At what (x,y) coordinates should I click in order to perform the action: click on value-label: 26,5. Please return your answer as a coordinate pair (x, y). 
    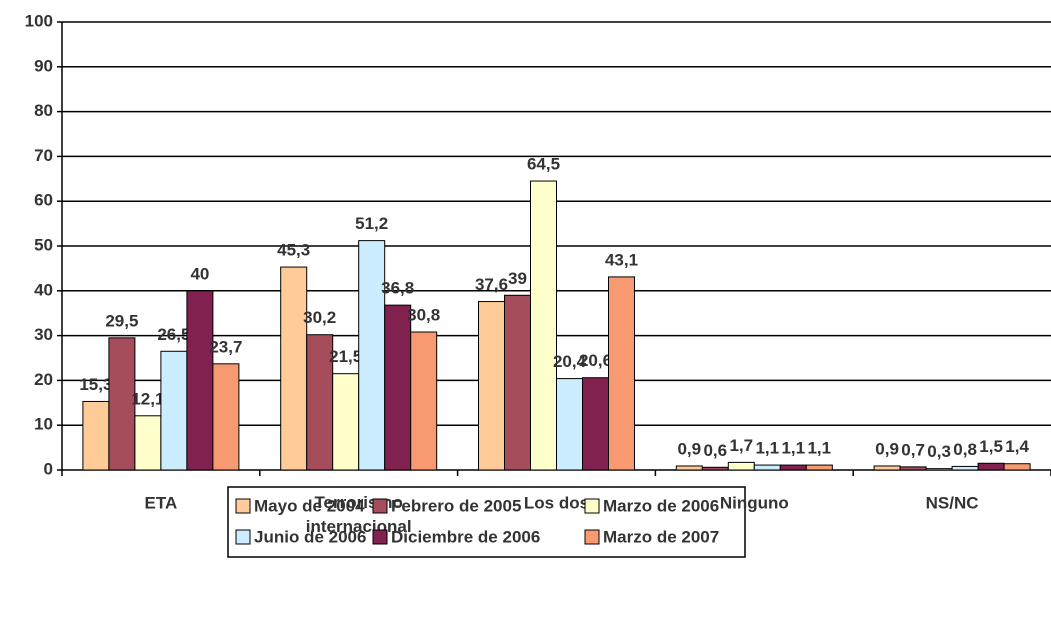
    Looking at the image, I should click on (173, 334).